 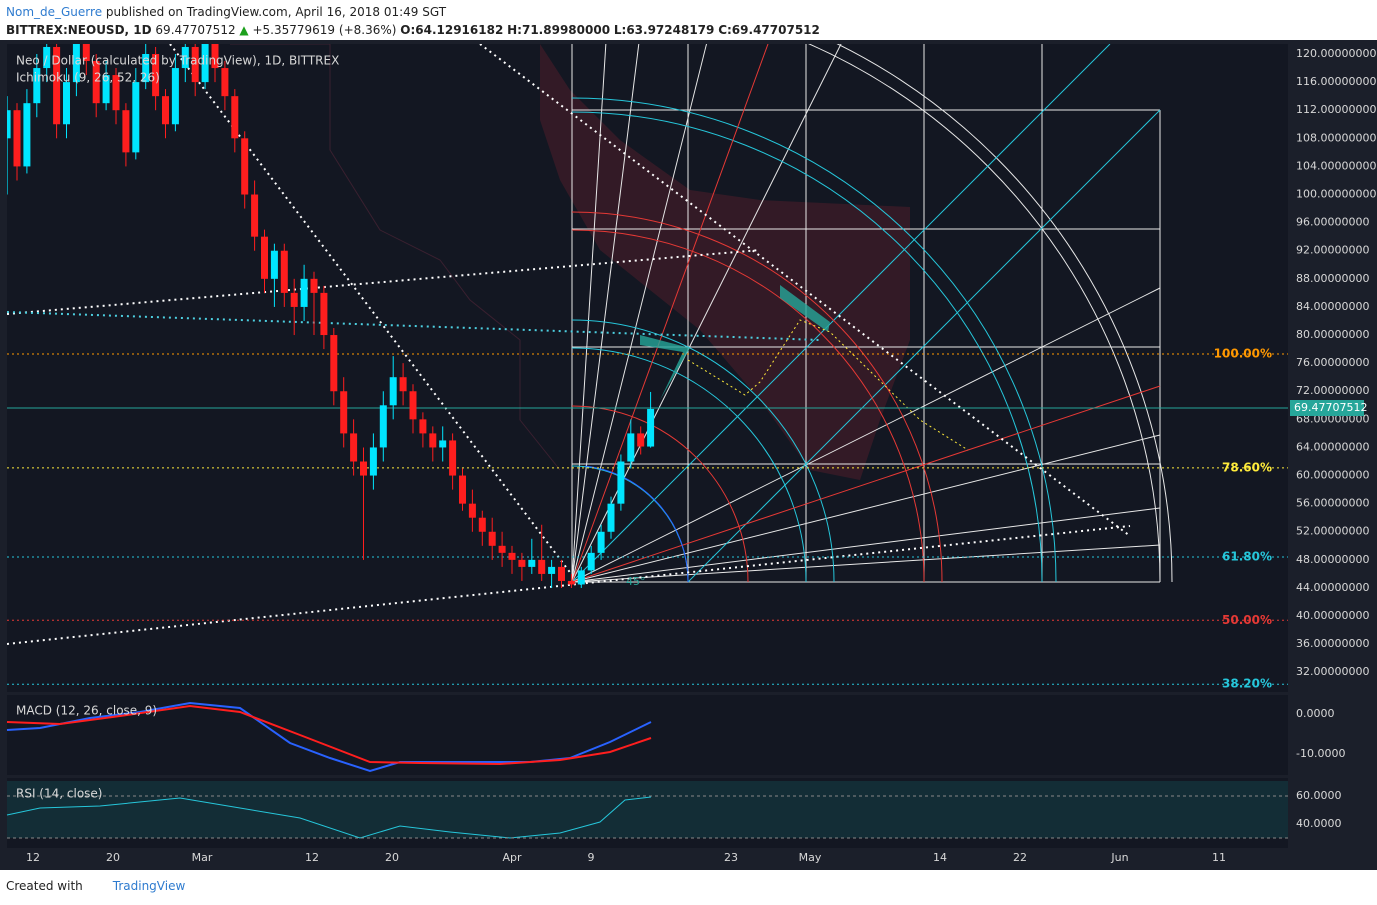 What do you see at coordinates (1315, 713) in the screenshot?
I see `macd-axis-label: 0.0000` at bounding box center [1315, 713].